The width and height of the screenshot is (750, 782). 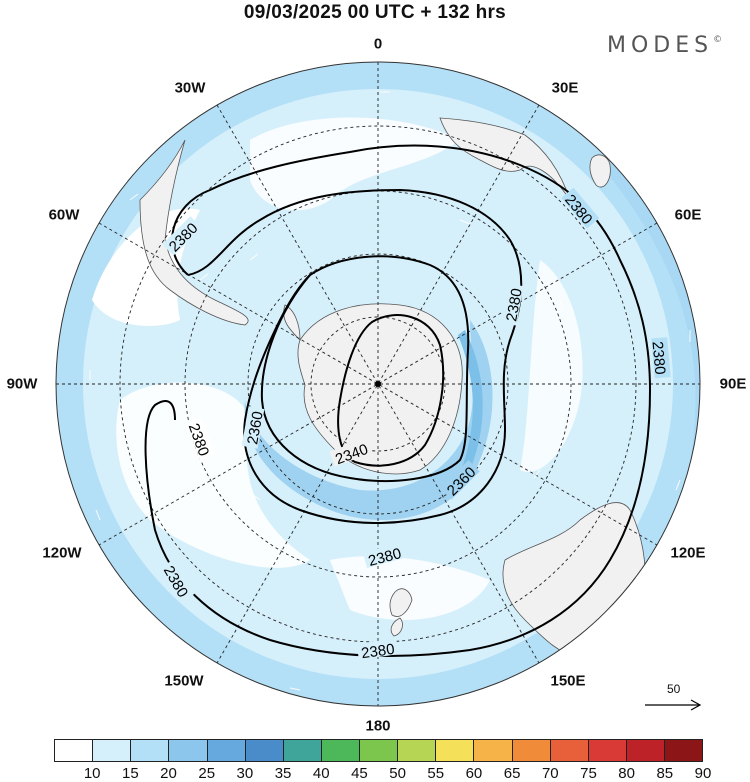 What do you see at coordinates (600, 171) in the screenshot?
I see `madagascar` at bounding box center [600, 171].